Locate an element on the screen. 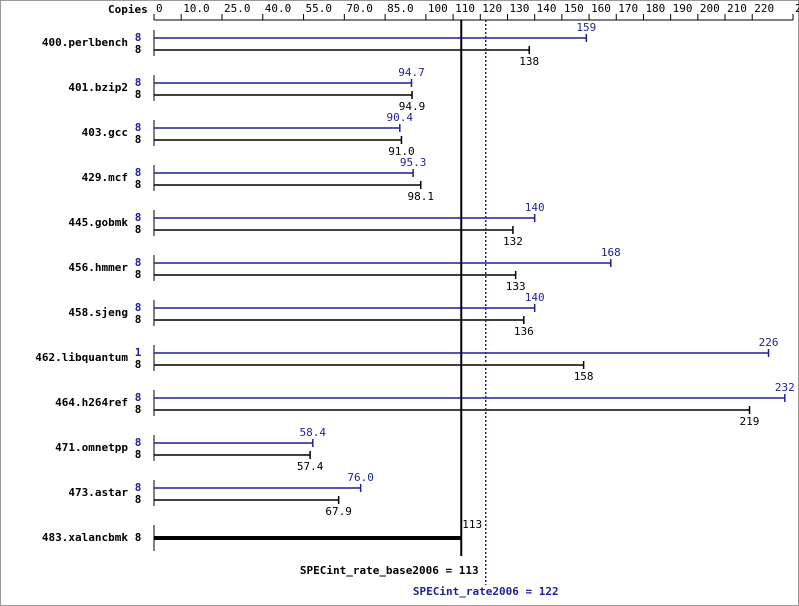 The image size is (799, 606). value-label: 95.3 is located at coordinates (413, 162).